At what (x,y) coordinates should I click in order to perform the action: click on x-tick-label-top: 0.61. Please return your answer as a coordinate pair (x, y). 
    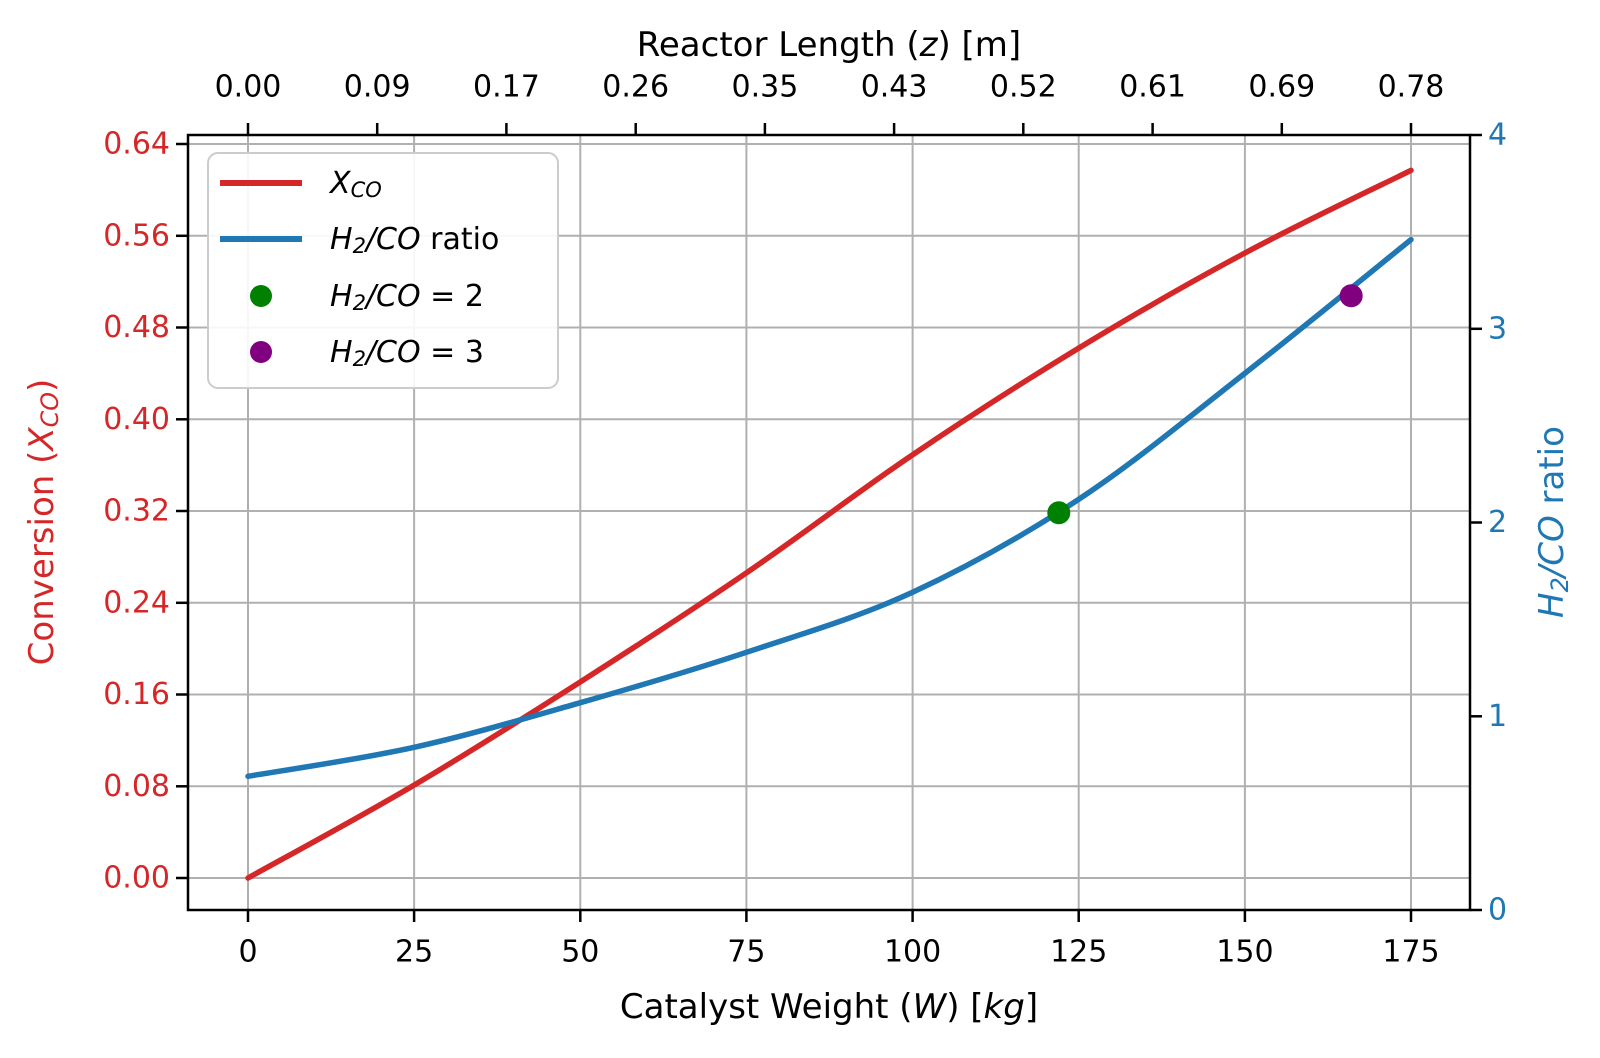
    Looking at the image, I should click on (1152, 87).